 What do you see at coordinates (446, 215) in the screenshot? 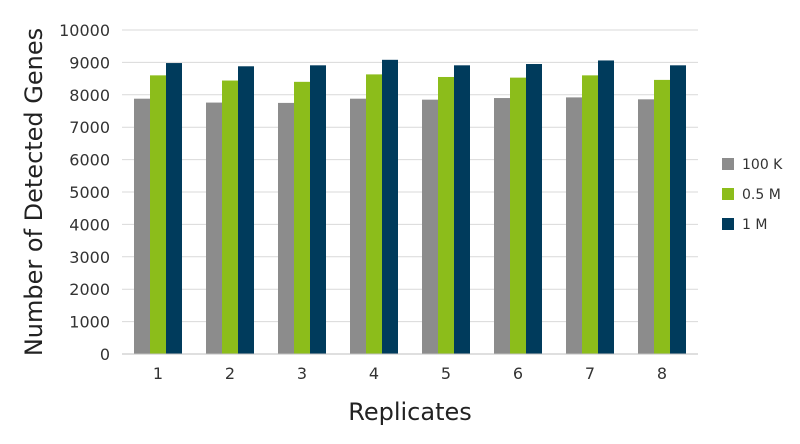
I see `bar-0.5m-rep-5` at bounding box center [446, 215].